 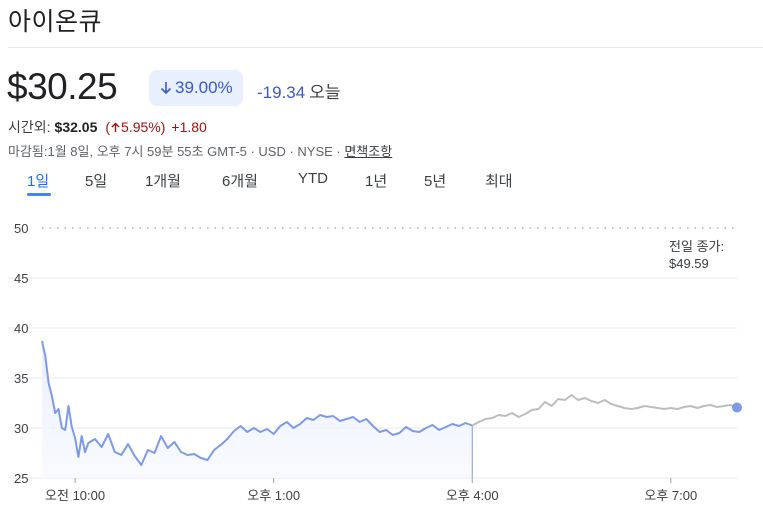 What do you see at coordinates (39, 194) in the screenshot?
I see `active-tab-indicator` at bounding box center [39, 194].